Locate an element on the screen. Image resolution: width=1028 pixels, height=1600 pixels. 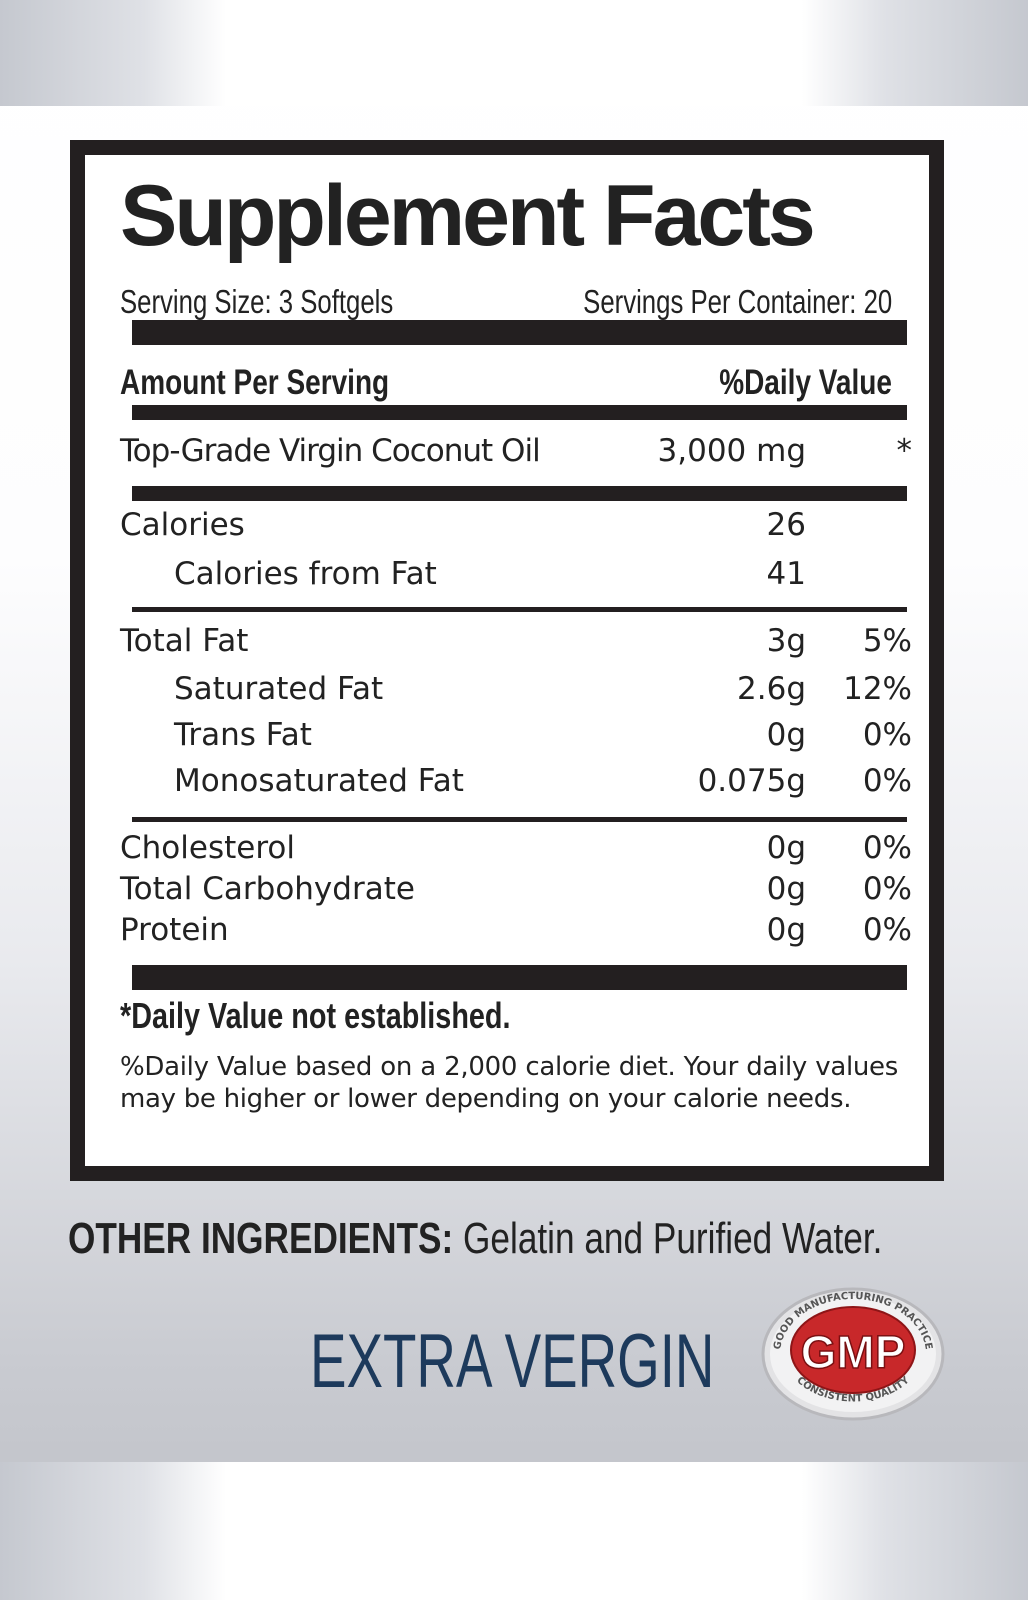
page-title: Supplement Facts is located at coordinates (468, 216).